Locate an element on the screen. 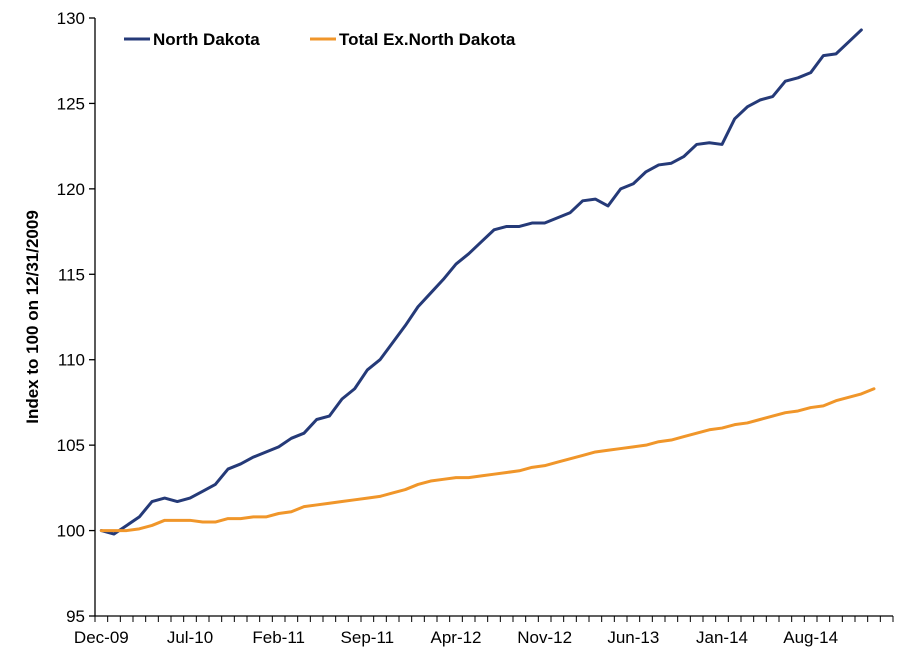 This screenshot has height=659, width=910. x-tick-label: Nov-12 is located at coordinates (544, 637).